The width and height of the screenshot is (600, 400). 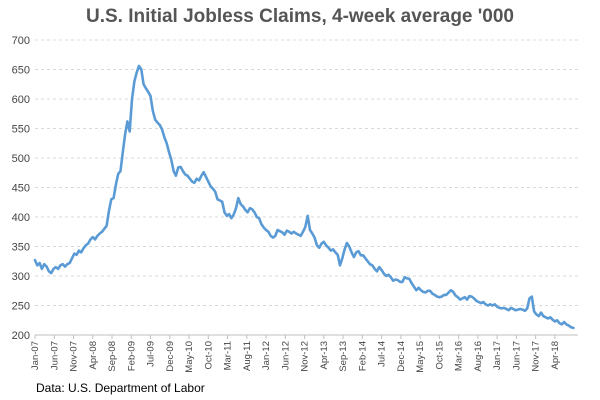 I want to click on x-tick-label: Jun-07, so click(x=54, y=355).